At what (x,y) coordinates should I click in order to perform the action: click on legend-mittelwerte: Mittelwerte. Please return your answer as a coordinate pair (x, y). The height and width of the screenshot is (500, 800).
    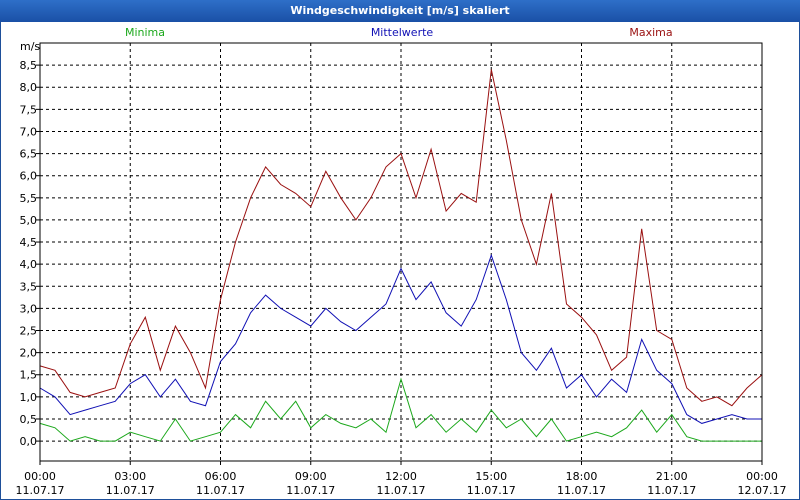
    Looking at the image, I should click on (402, 32).